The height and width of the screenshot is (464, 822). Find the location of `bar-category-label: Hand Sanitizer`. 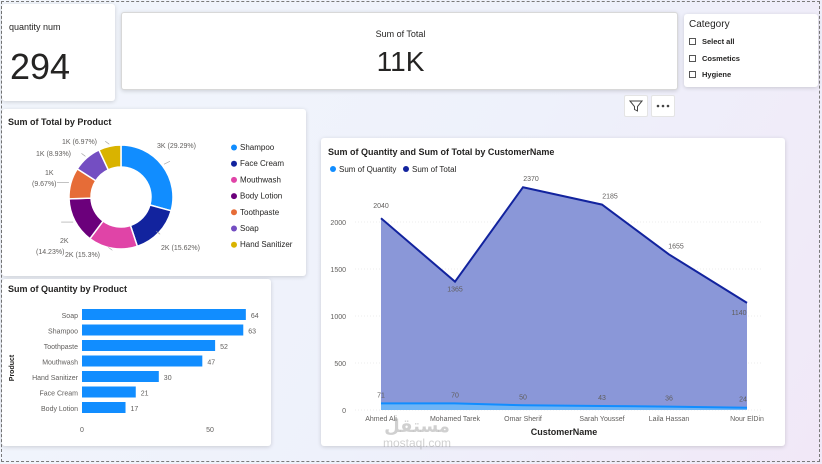

bar-category-label: Hand Sanitizer is located at coordinates (55, 378).